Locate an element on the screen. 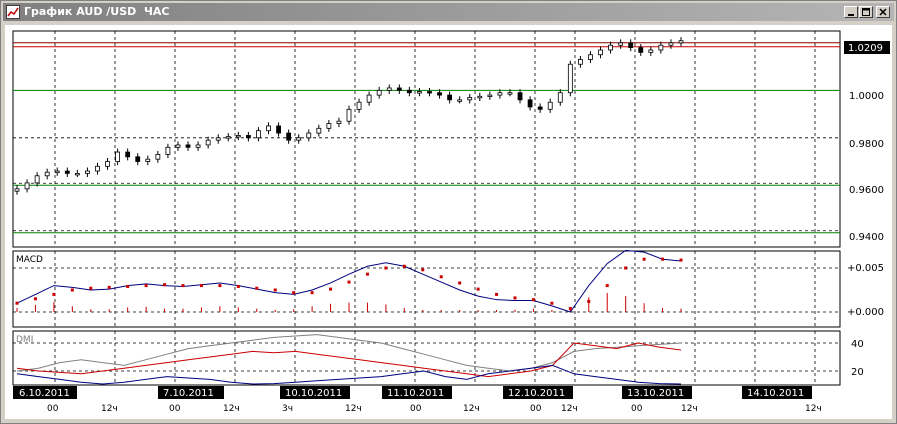  chart-icon is located at coordinates (13, 12).